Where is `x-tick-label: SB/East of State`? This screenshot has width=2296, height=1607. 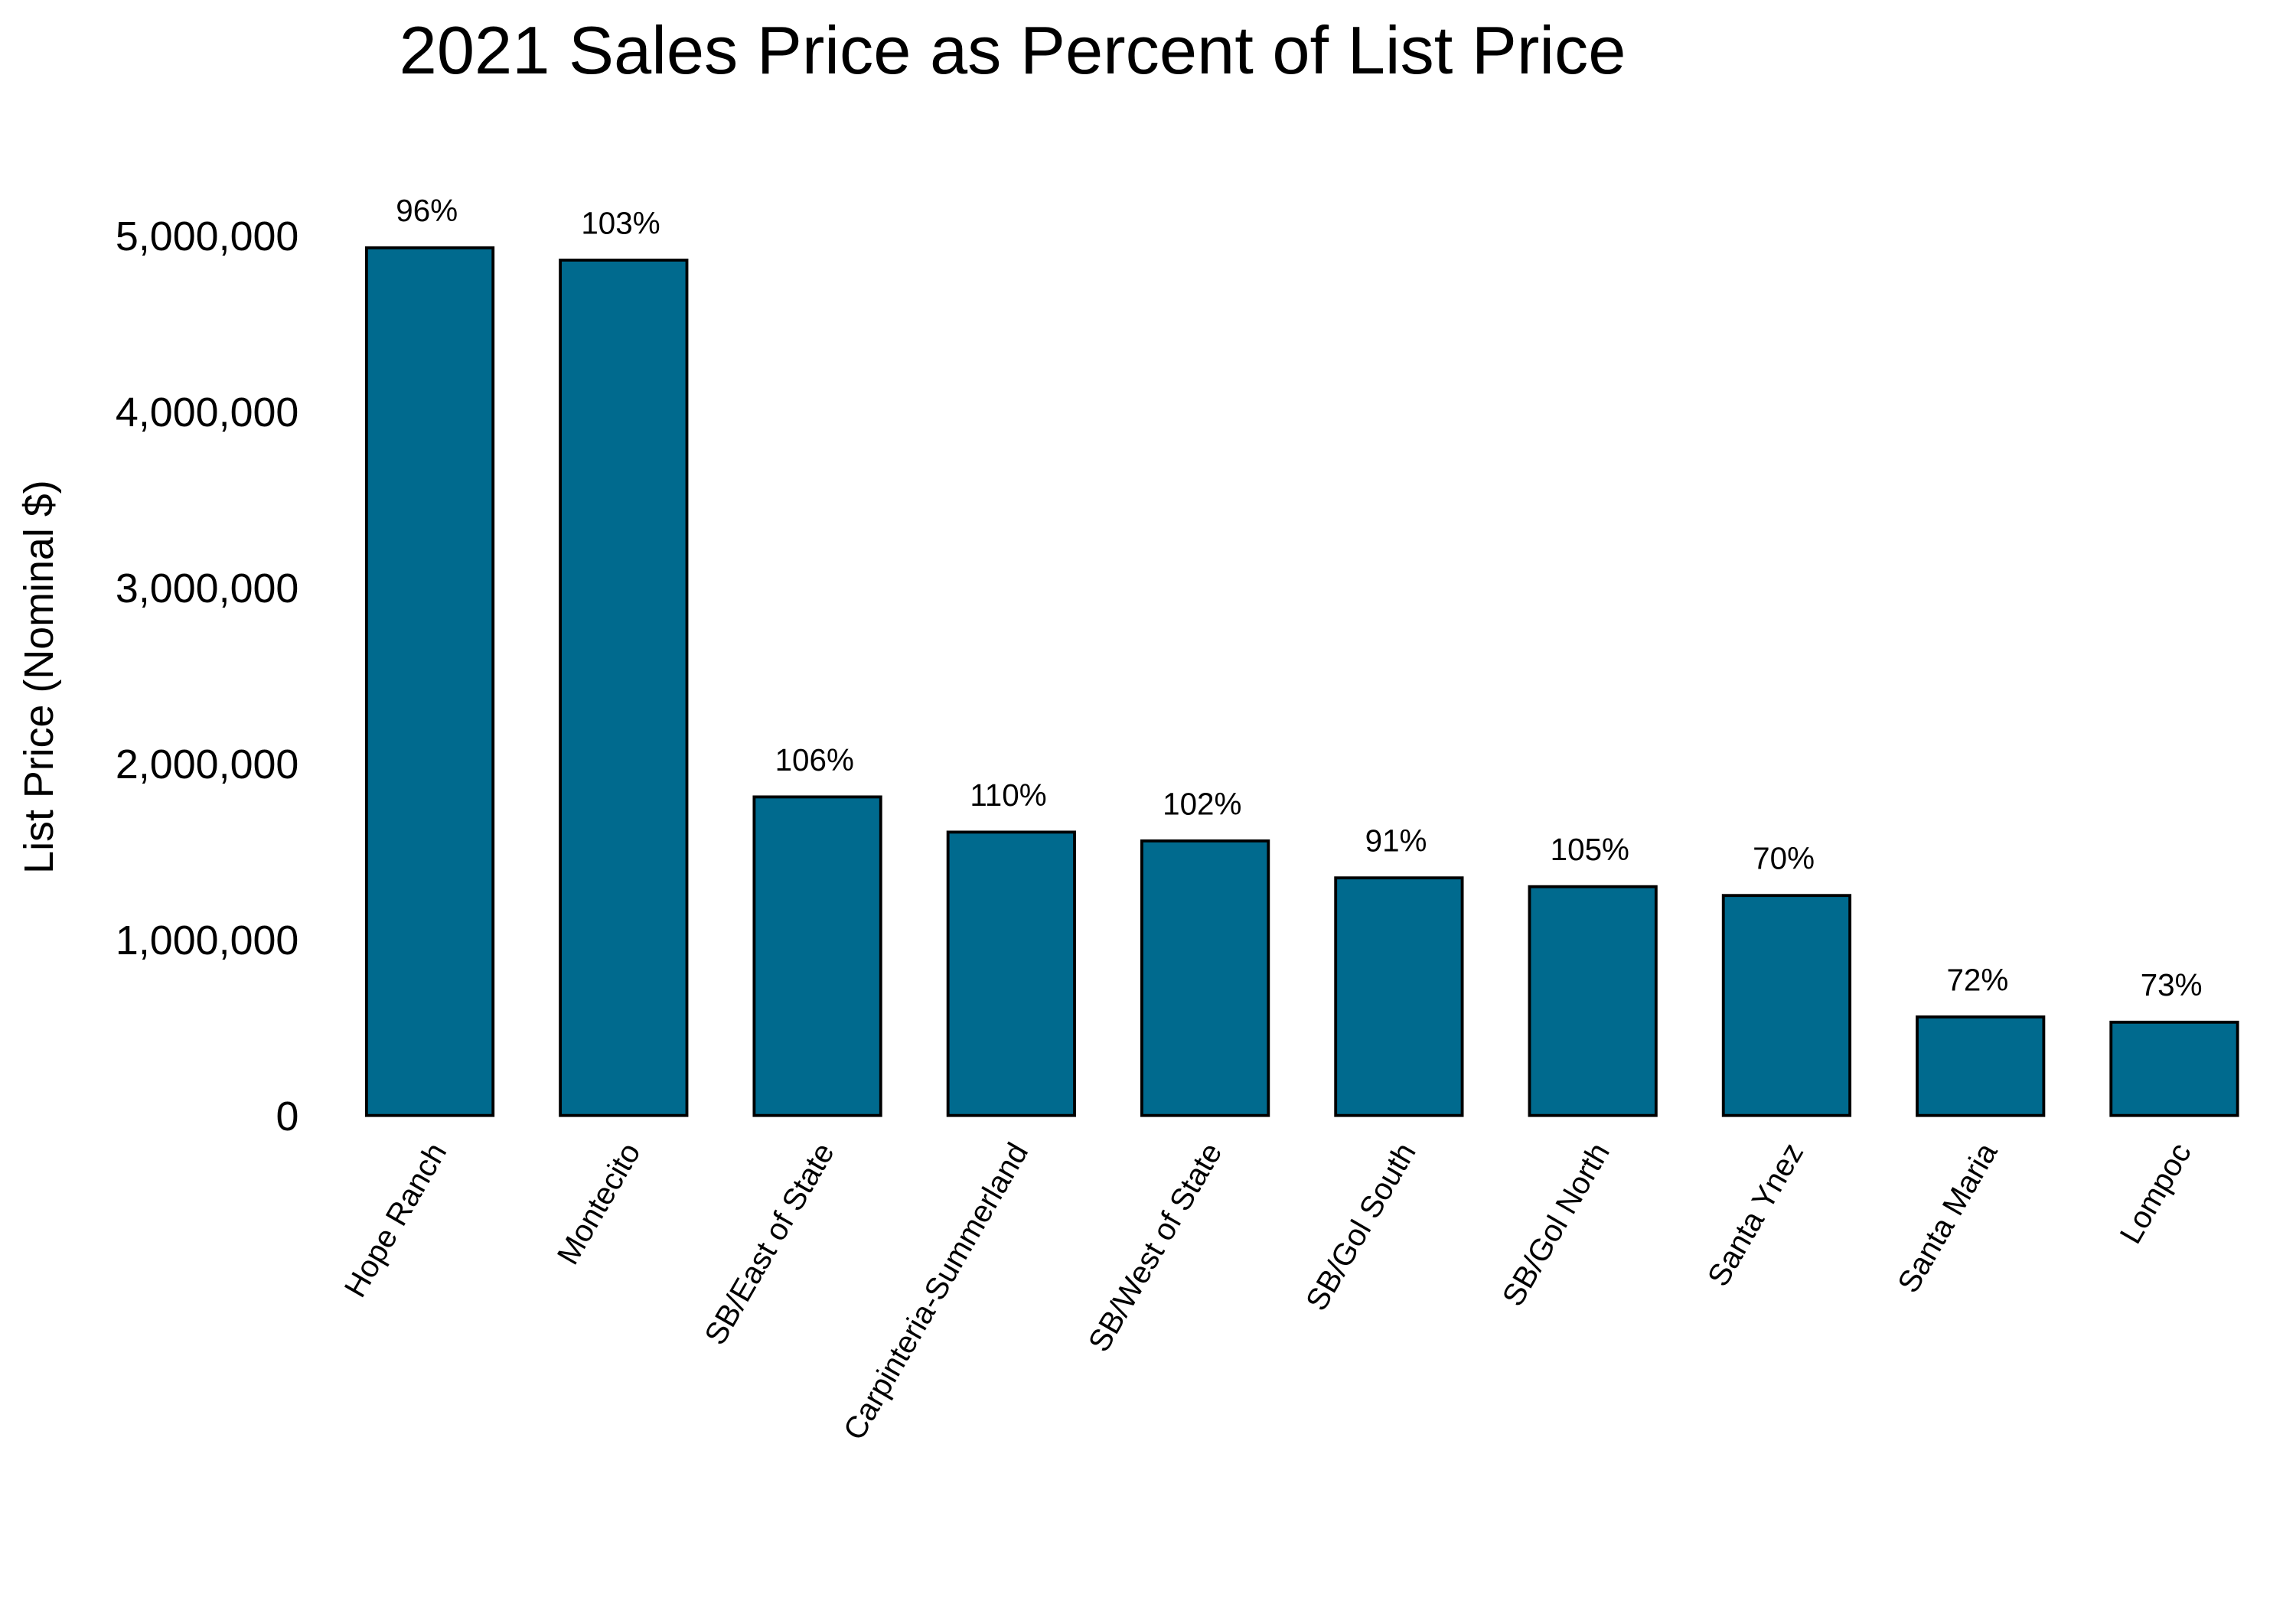
x-tick-label: SB/East of State is located at coordinates (769, 1243).